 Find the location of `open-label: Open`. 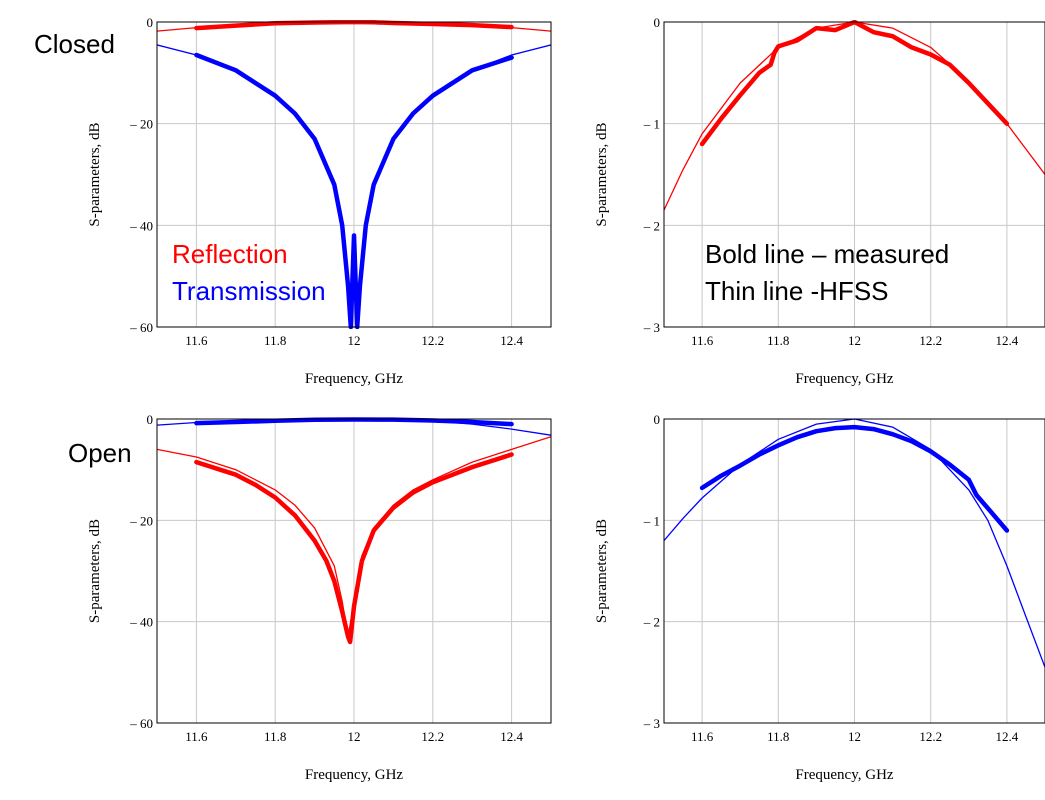

open-label: Open is located at coordinates (100, 453).